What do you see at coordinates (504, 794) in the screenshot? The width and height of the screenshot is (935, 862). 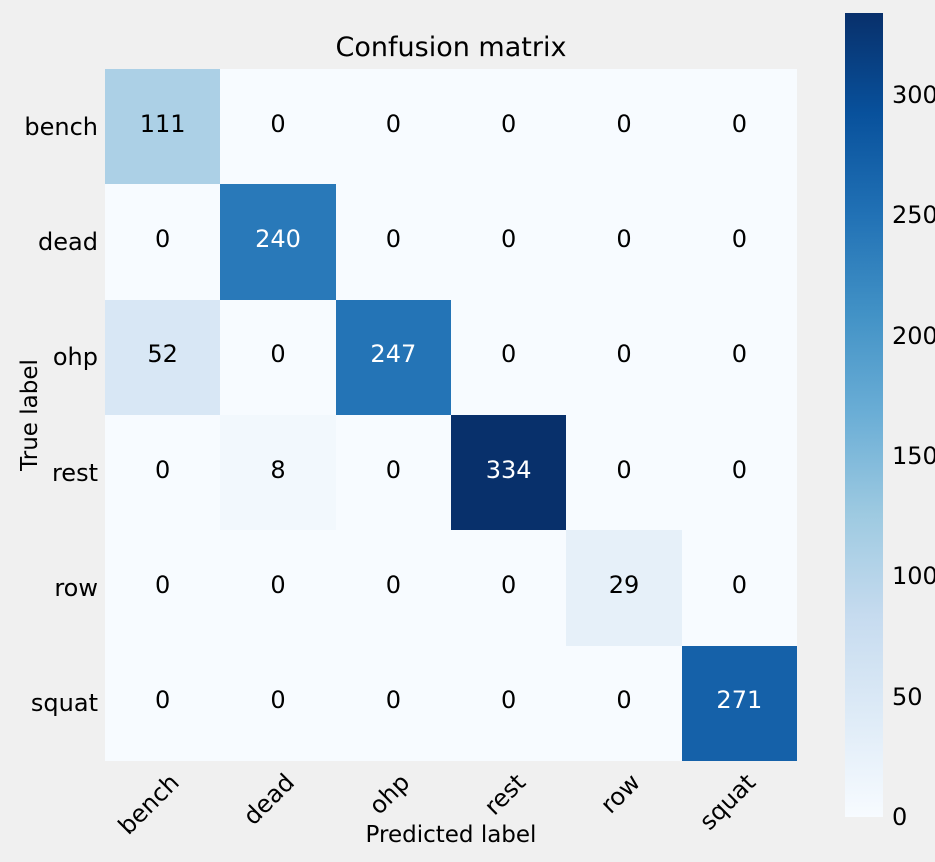 I see `x-tick-label: rest` at bounding box center [504, 794].